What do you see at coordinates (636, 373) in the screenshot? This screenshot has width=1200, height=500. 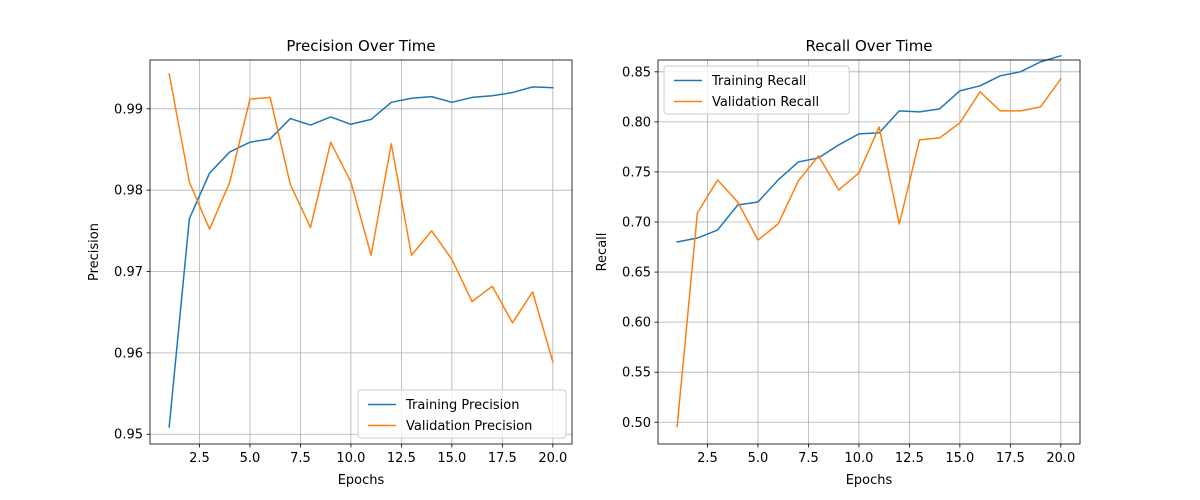 I see `y-tick-label: 0.55` at bounding box center [636, 373].